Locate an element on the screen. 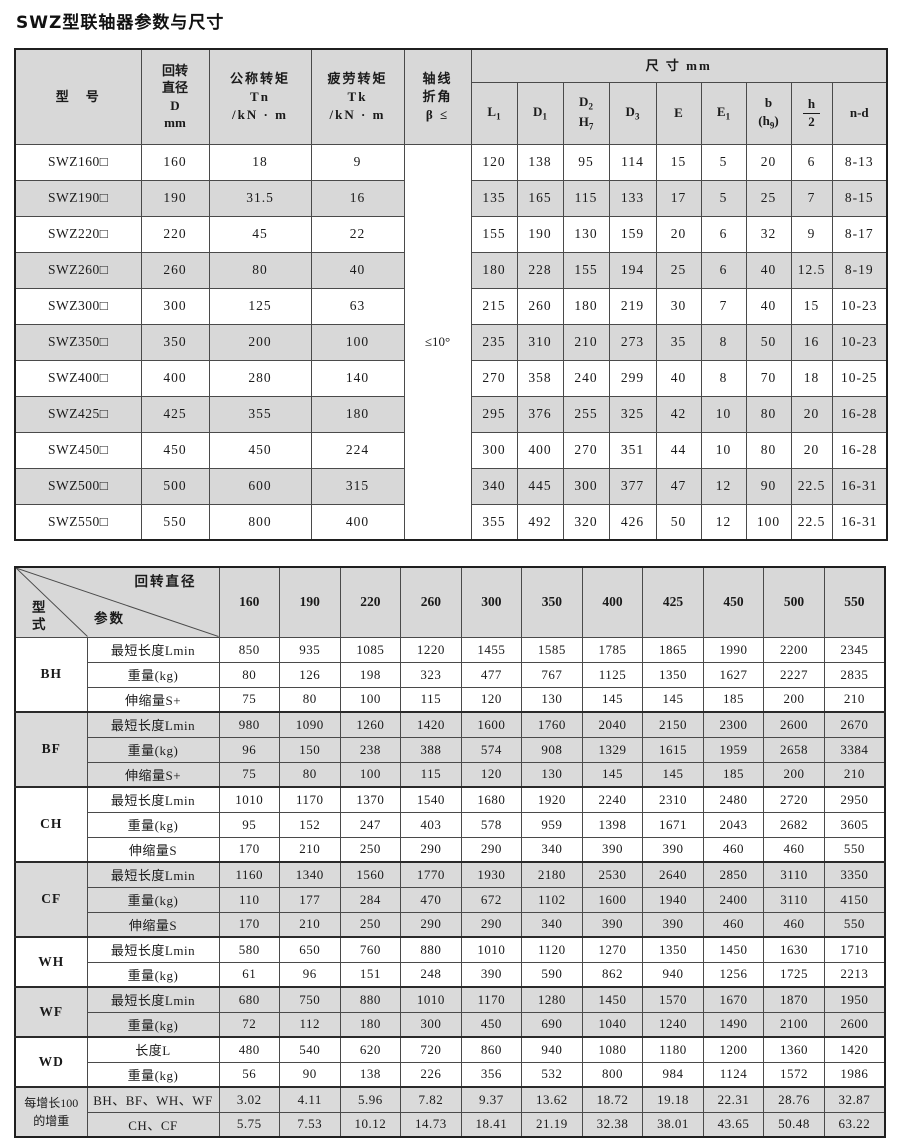 This screenshot has height=1143, width=900. header-dim-d2h7: D2 H7 is located at coordinates (586, 113).